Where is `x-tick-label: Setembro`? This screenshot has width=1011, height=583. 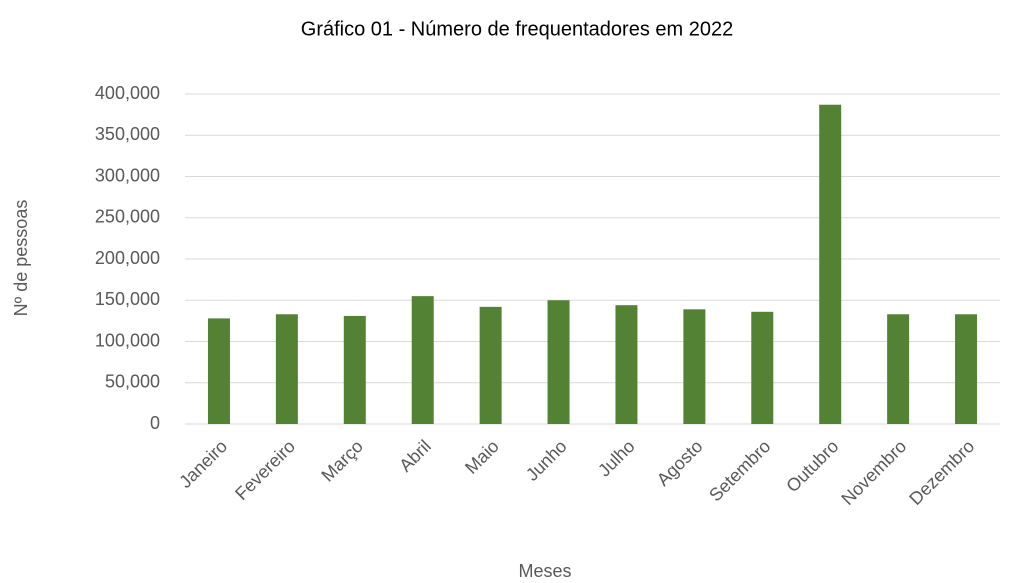
x-tick-label: Setembro is located at coordinates (739, 470).